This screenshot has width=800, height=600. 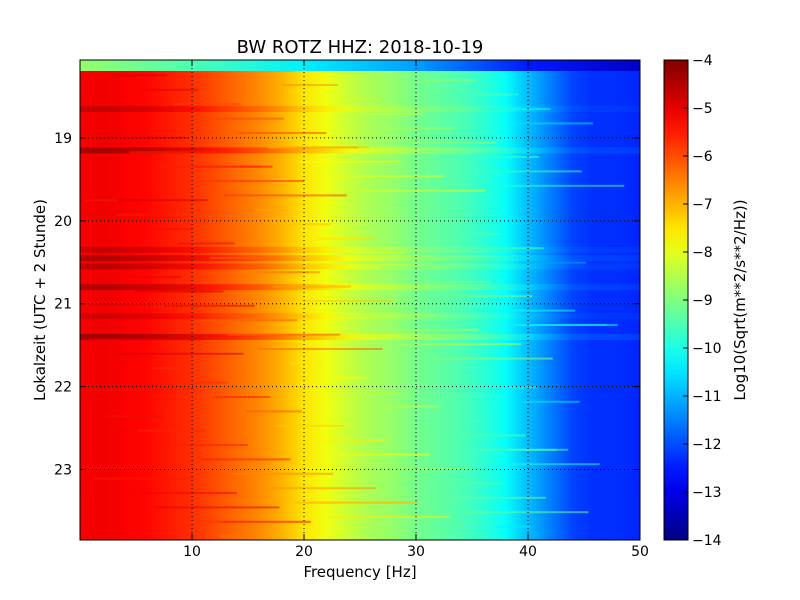 What do you see at coordinates (360, 65) in the screenshot?
I see `spectrum-top-band` at bounding box center [360, 65].